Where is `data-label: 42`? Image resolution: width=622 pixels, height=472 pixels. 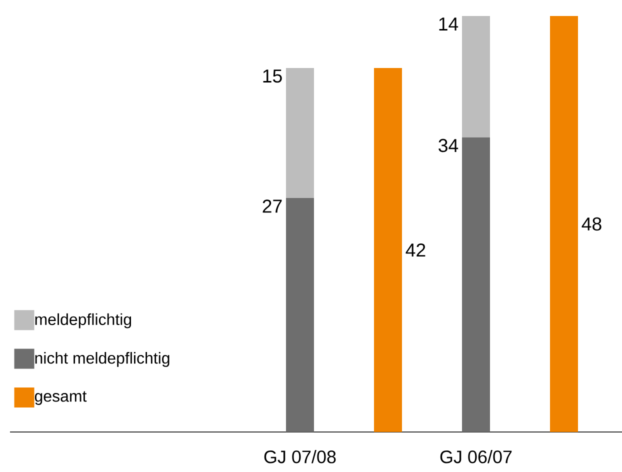 data-label: 42 is located at coordinates (416, 250).